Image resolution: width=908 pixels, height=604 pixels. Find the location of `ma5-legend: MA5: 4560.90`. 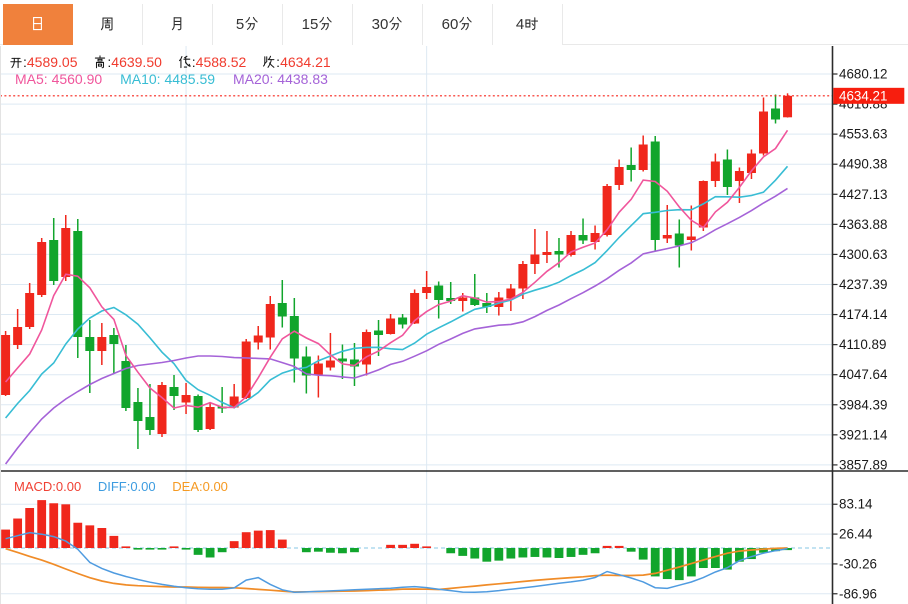

ma5-legend: MA5: 4560.90 is located at coordinates (58, 79).